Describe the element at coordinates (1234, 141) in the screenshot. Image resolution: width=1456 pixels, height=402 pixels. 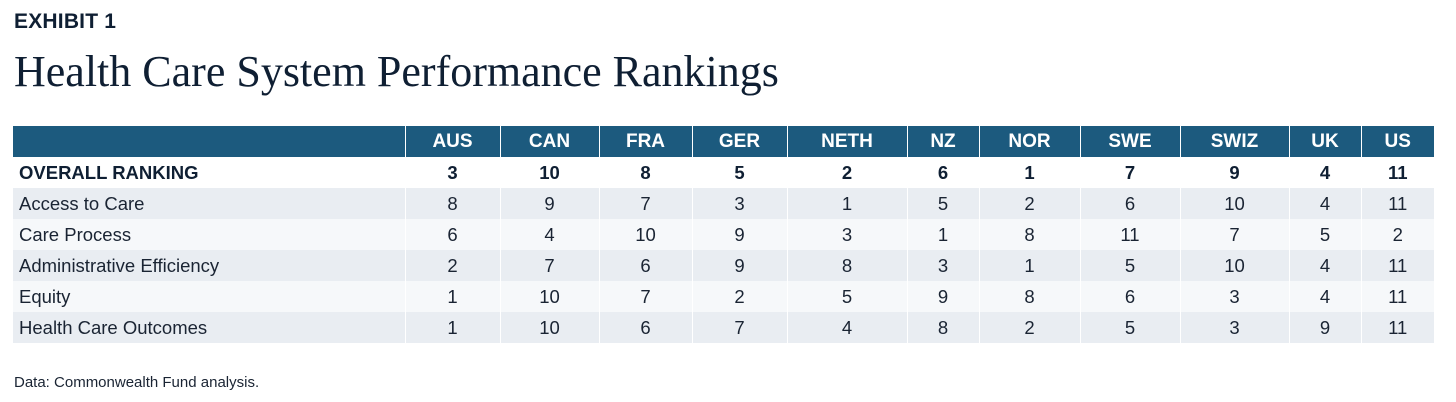
I see `column-header-swiz: SWIZ` at that location.